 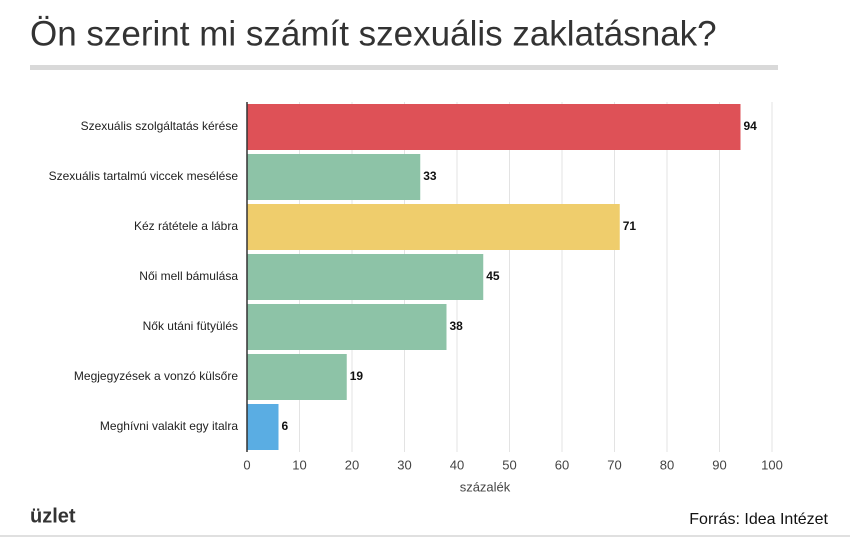 What do you see at coordinates (188, 276) in the screenshot?
I see `y-tick-label: Női mell bámulása` at bounding box center [188, 276].